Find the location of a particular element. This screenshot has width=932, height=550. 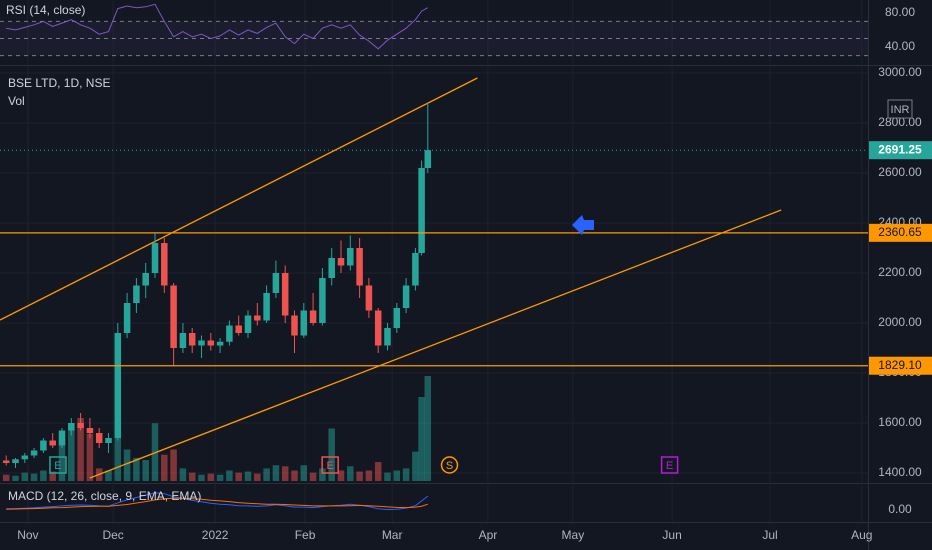

indicator-line is located at coordinates (217, 26).